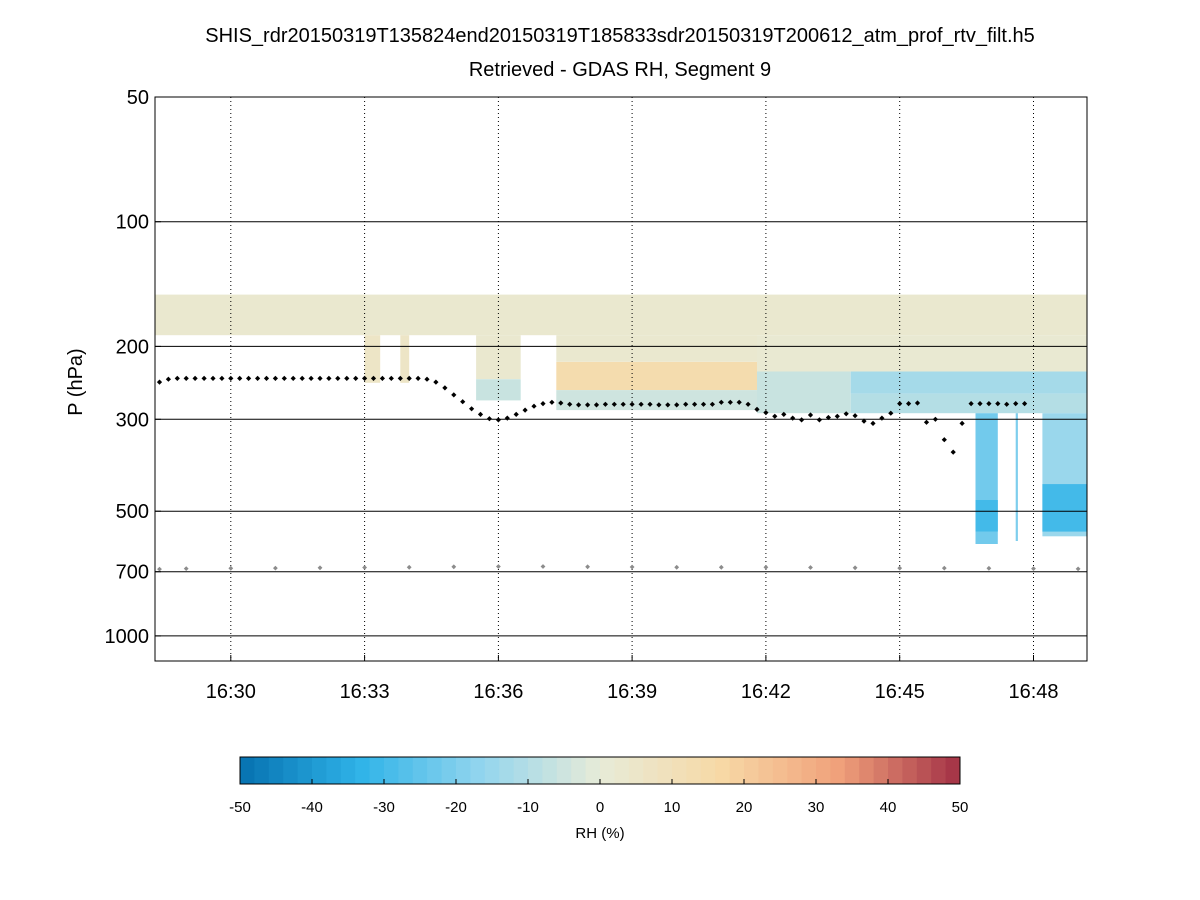 The width and height of the screenshot is (1200, 900). Describe the element at coordinates (600, 770) in the screenshot. I see `colorbar-steps` at that location.